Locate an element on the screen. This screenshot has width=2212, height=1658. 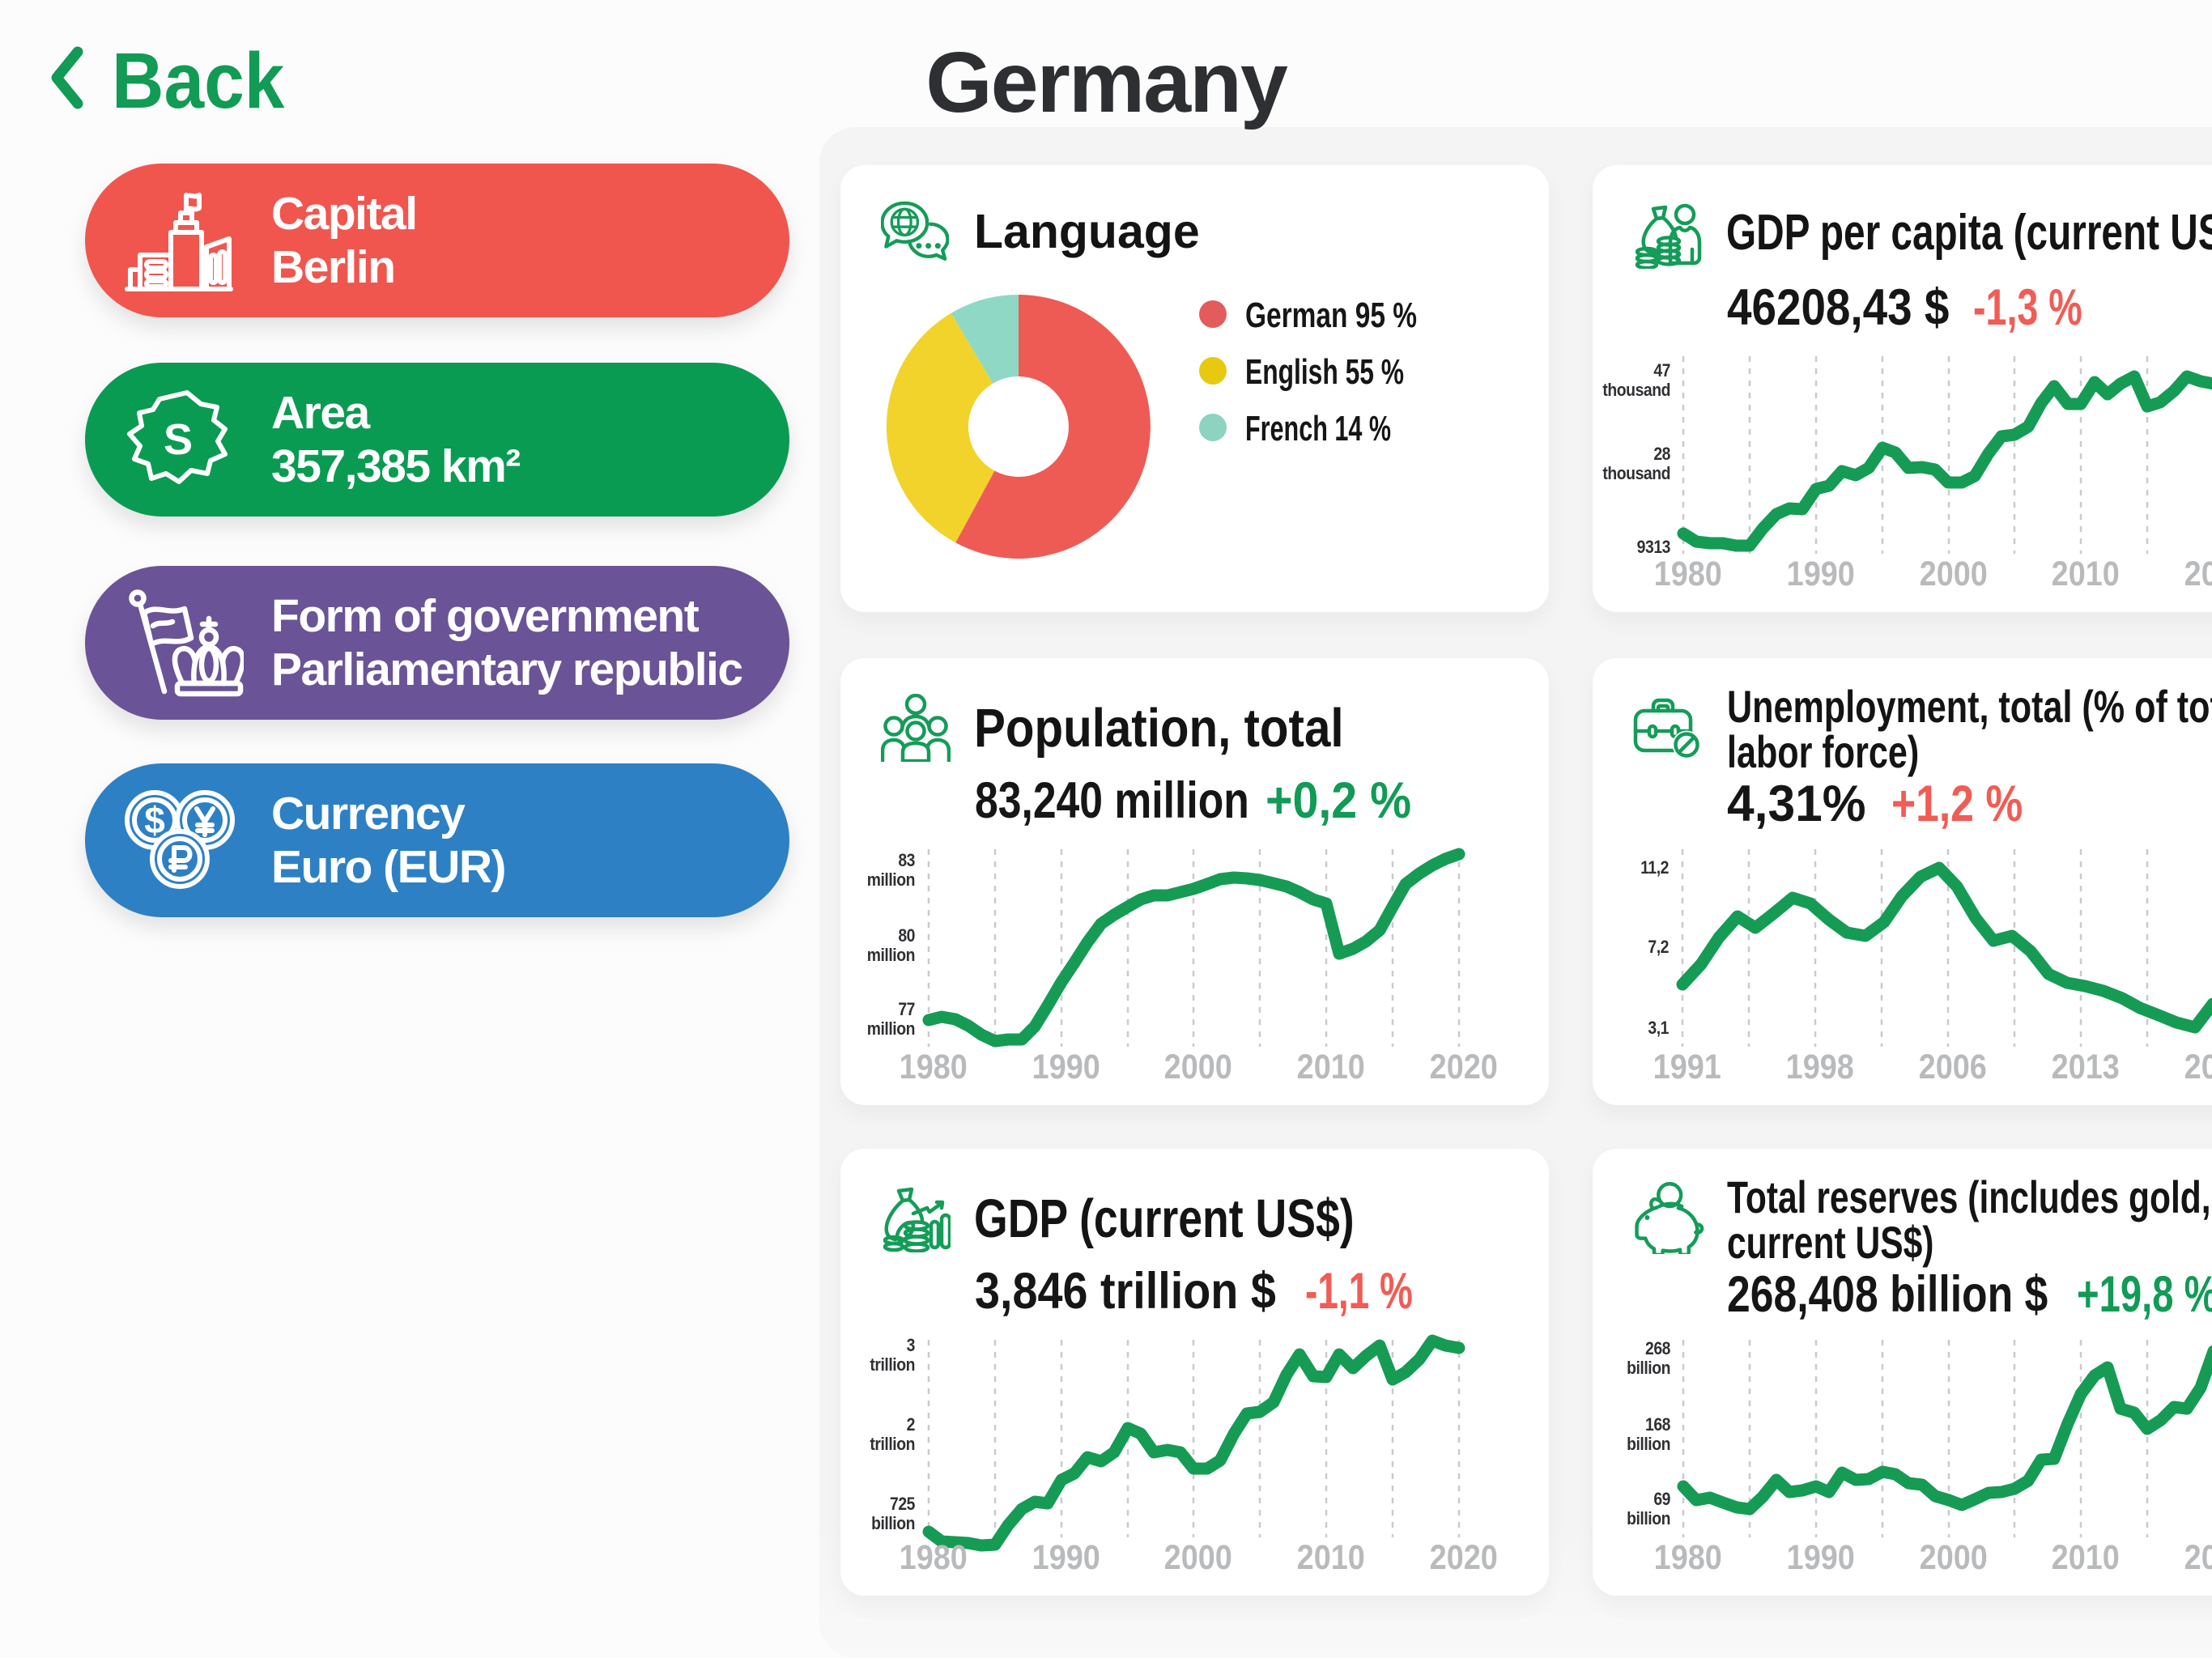
svg-text: S is located at coordinates (179, 439).